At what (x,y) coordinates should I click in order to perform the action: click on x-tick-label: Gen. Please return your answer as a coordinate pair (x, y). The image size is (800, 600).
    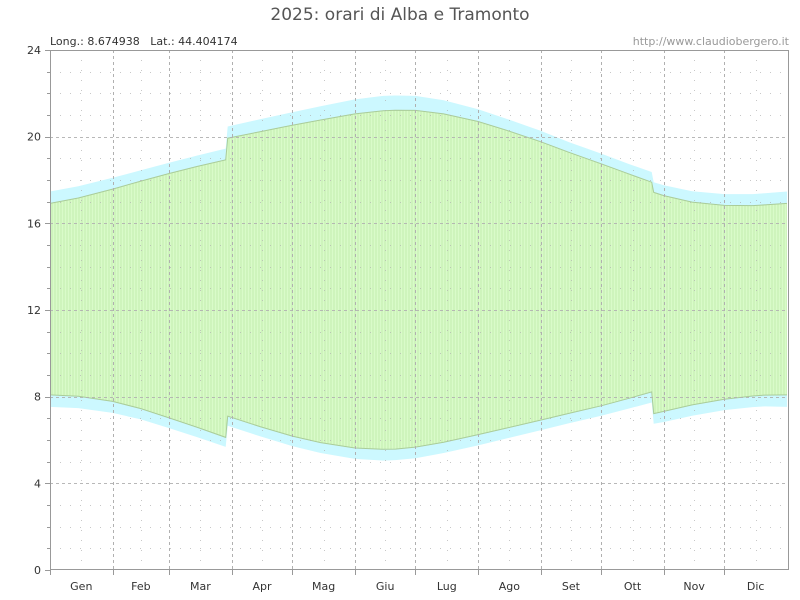
    Looking at the image, I should click on (81, 586).